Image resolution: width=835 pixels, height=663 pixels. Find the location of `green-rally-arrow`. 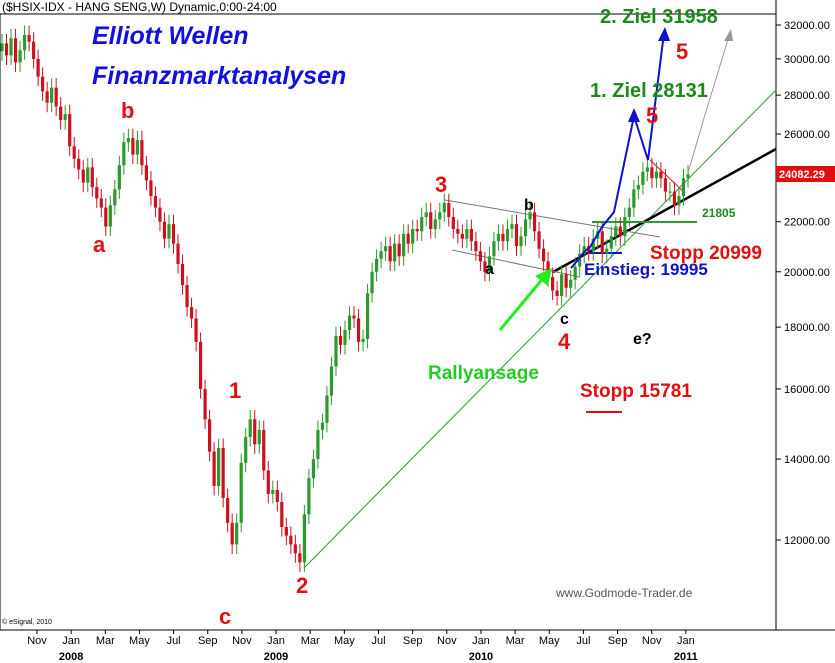

green-rally-arrow is located at coordinates (522, 303).